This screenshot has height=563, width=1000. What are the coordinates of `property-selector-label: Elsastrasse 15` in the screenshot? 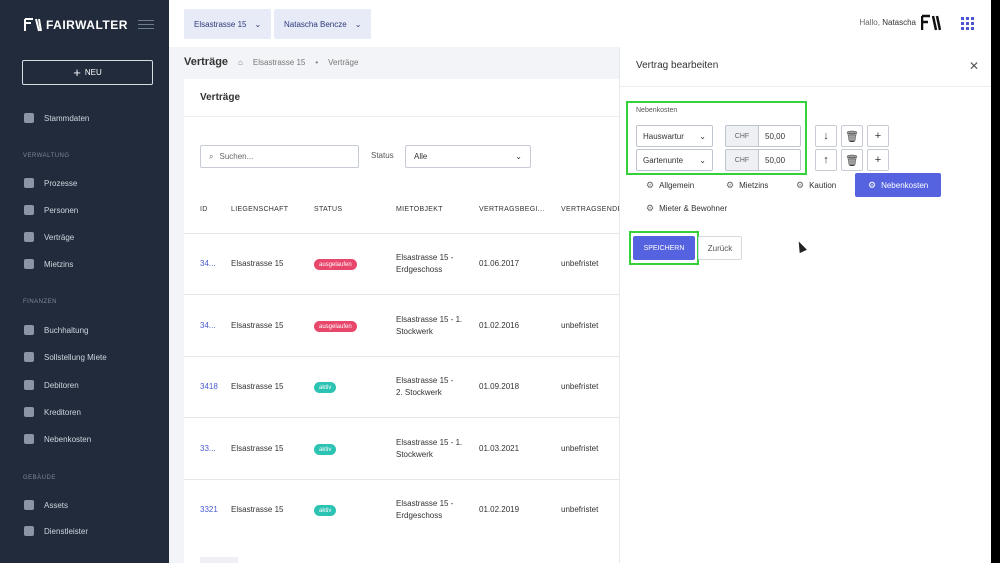 It's located at (220, 24).